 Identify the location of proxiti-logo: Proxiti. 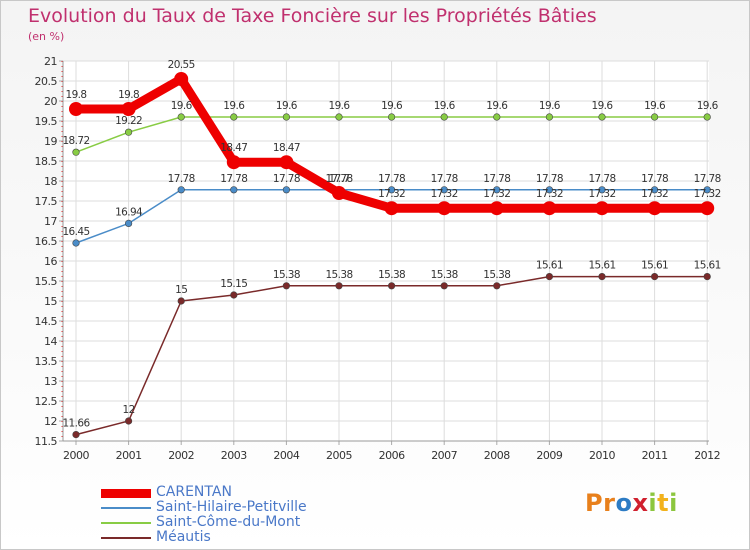
(631, 503).